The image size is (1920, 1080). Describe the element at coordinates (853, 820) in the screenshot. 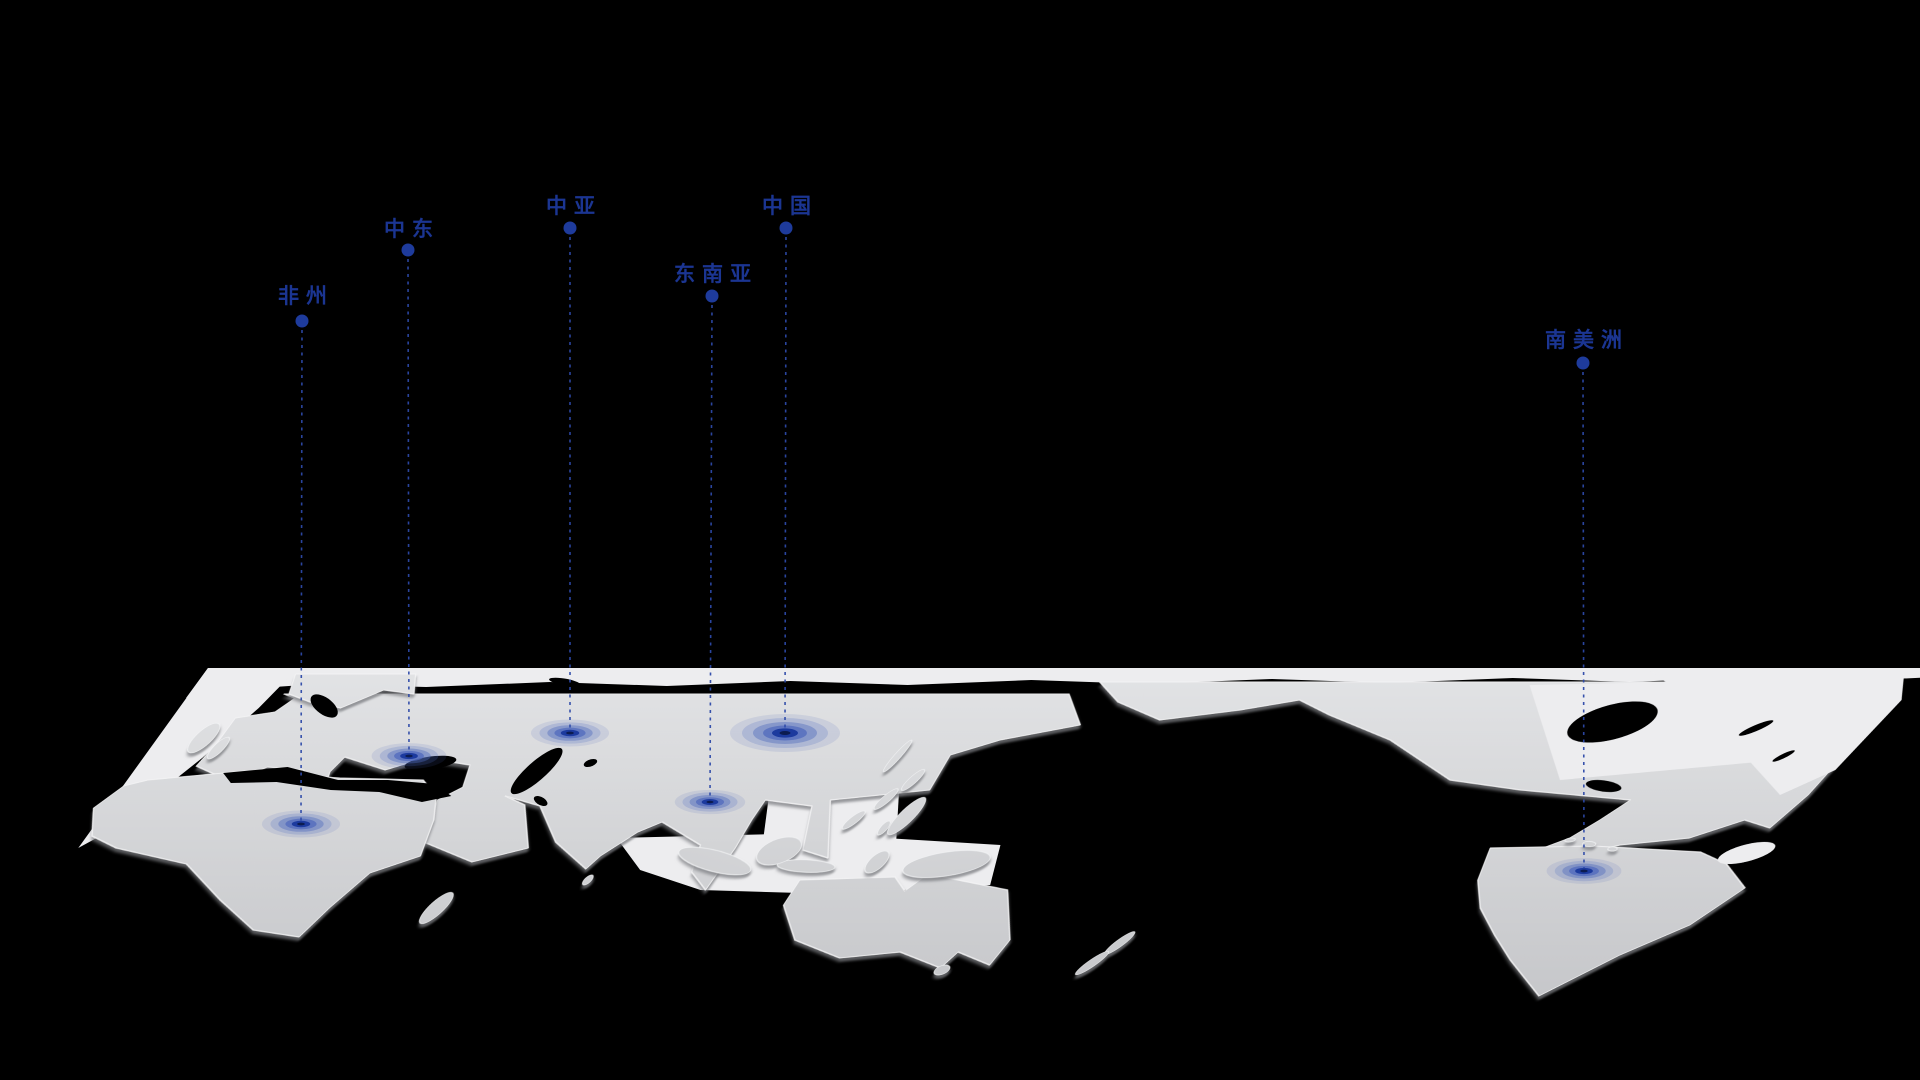

I see `island-japan-south` at that location.